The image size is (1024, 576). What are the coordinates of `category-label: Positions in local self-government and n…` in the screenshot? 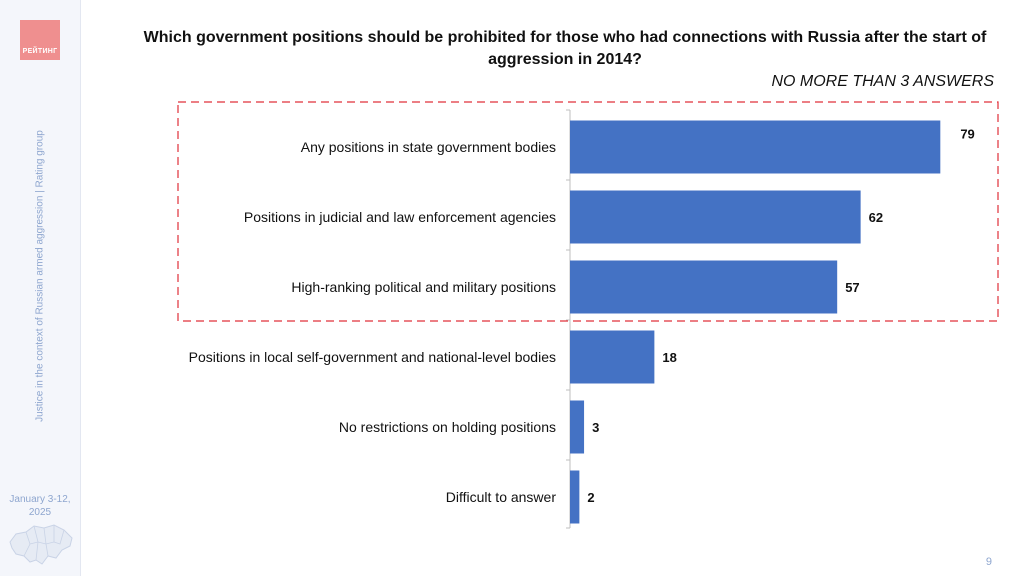 It's located at (372, 357).